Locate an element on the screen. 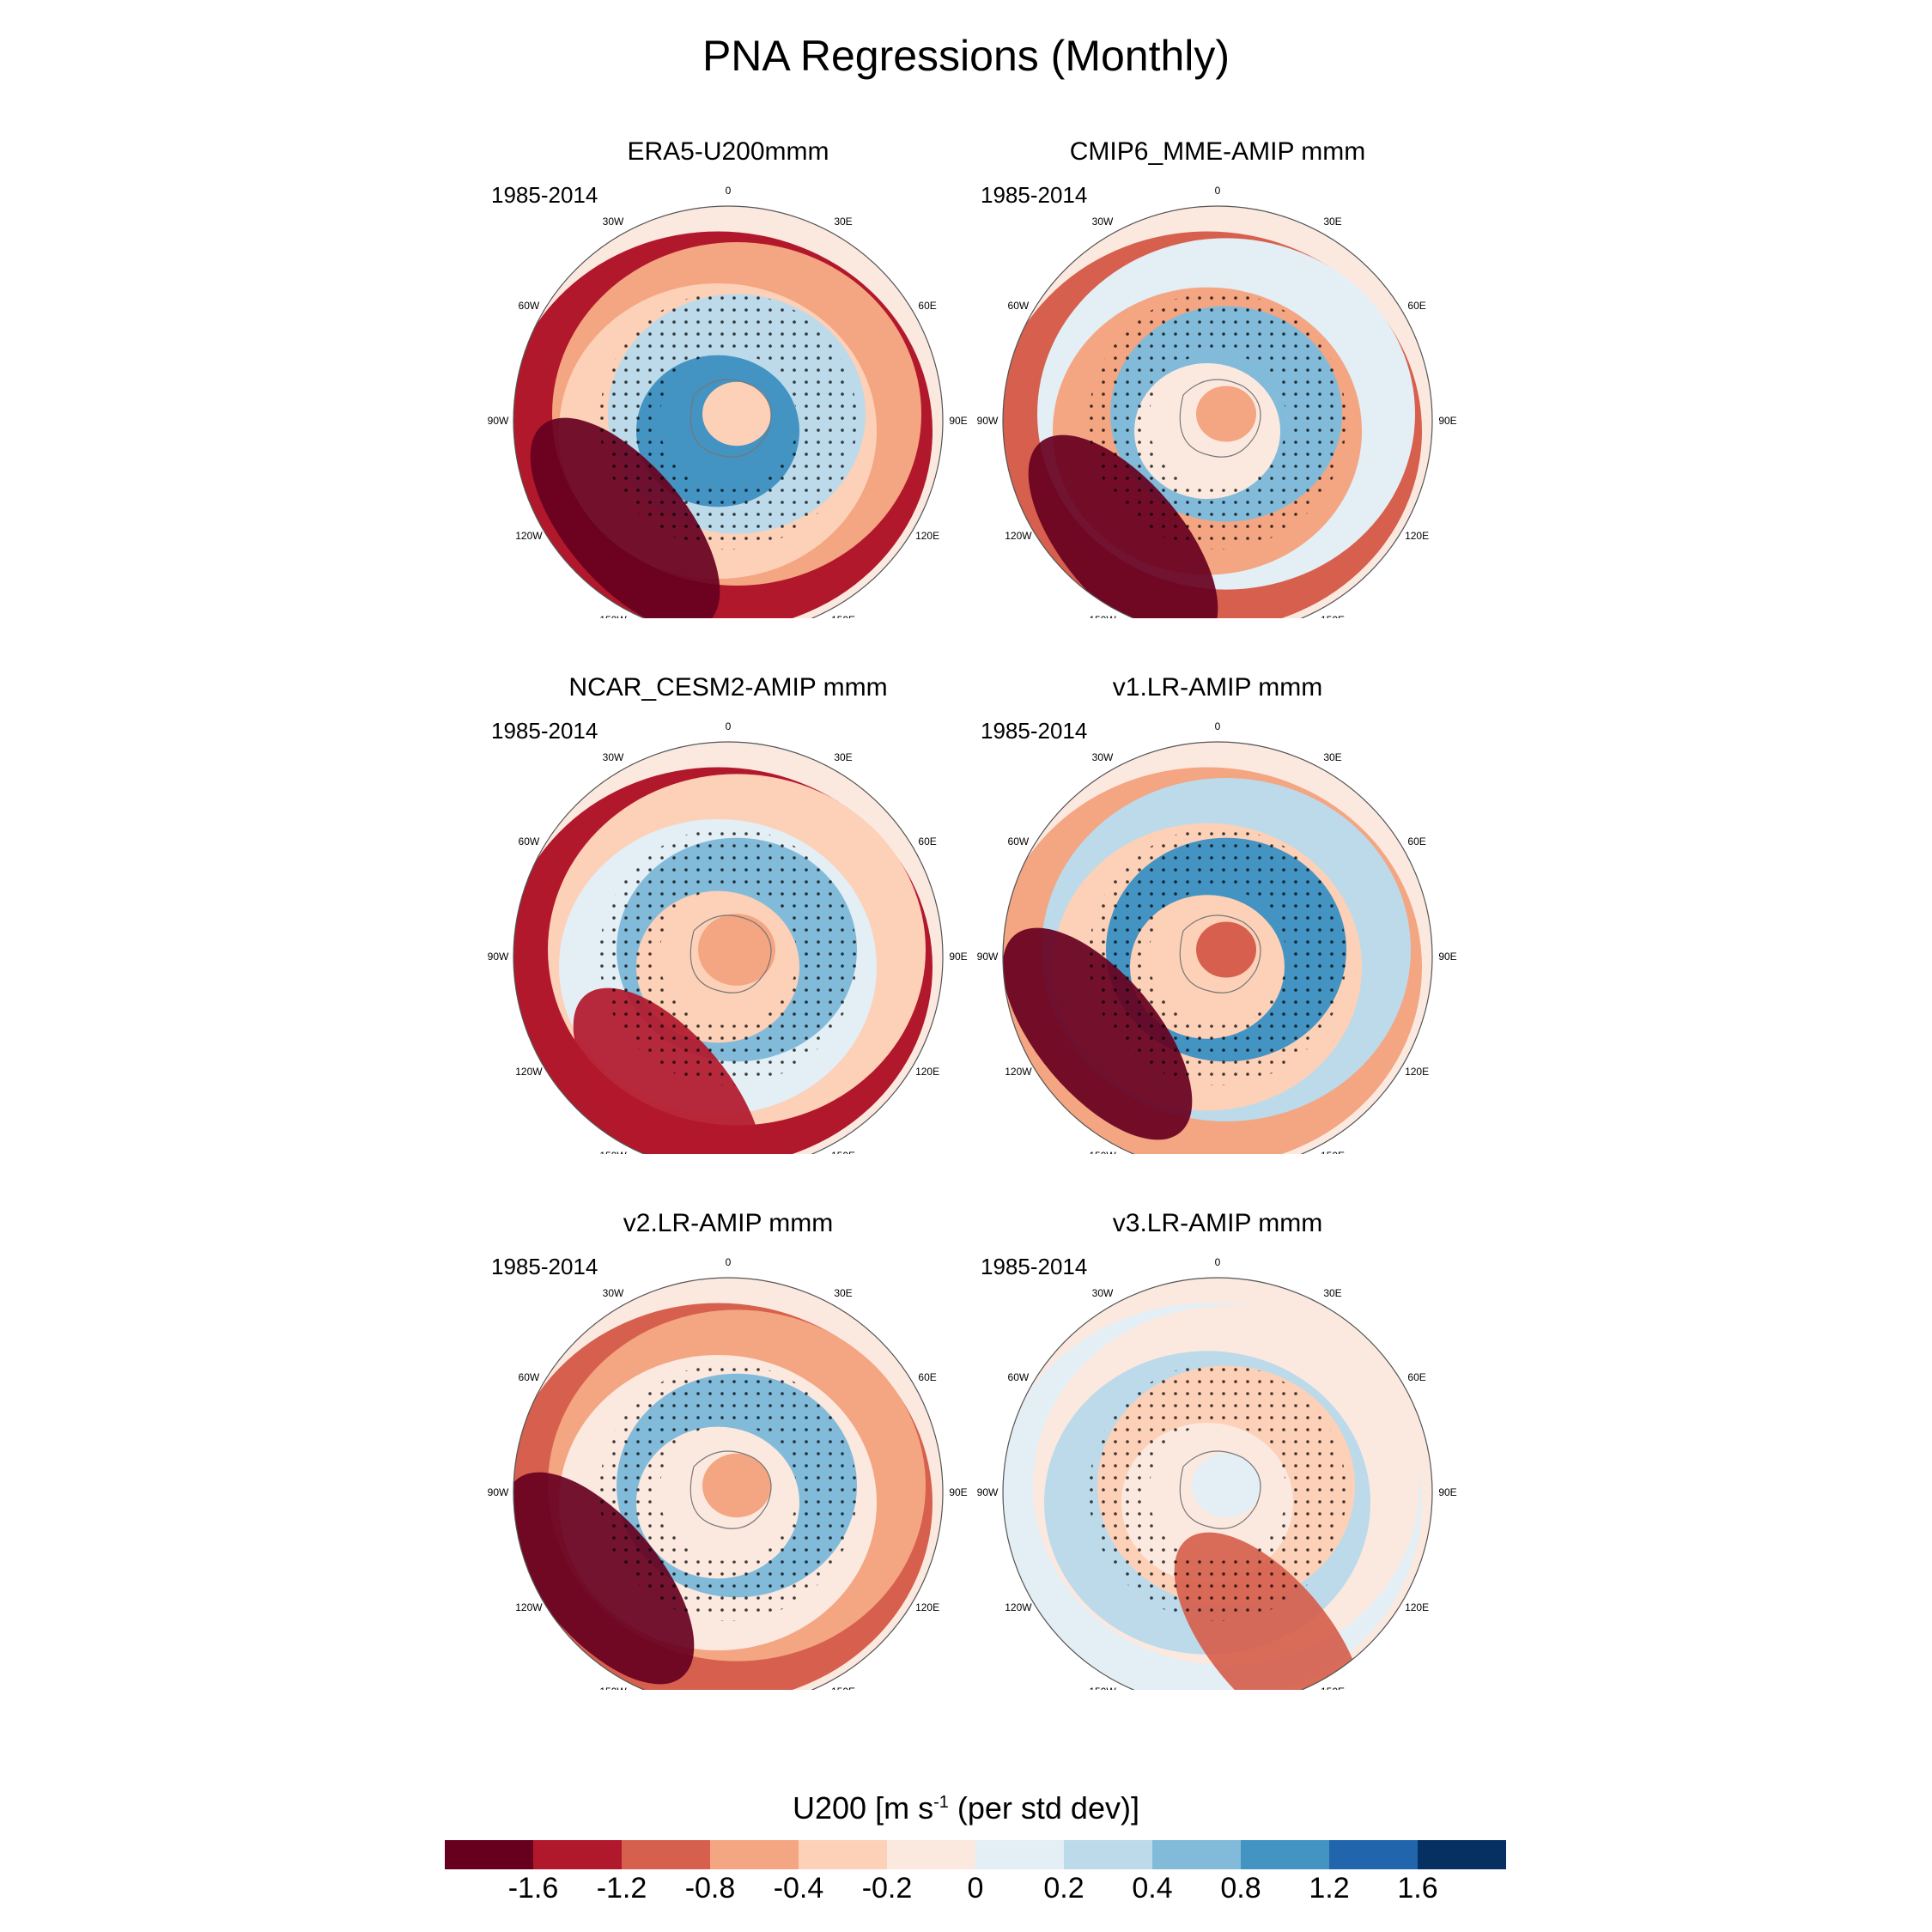 The width and height of the screenshot is (1932, 1932). colorbar-tick-label: -1.6 is located at coordinates (533, 1888).